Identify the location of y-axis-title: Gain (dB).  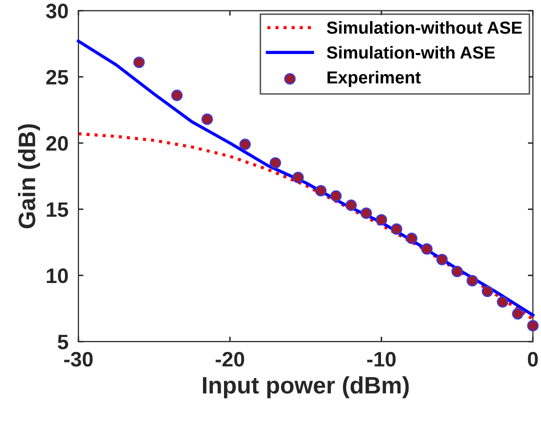
(29, 176).